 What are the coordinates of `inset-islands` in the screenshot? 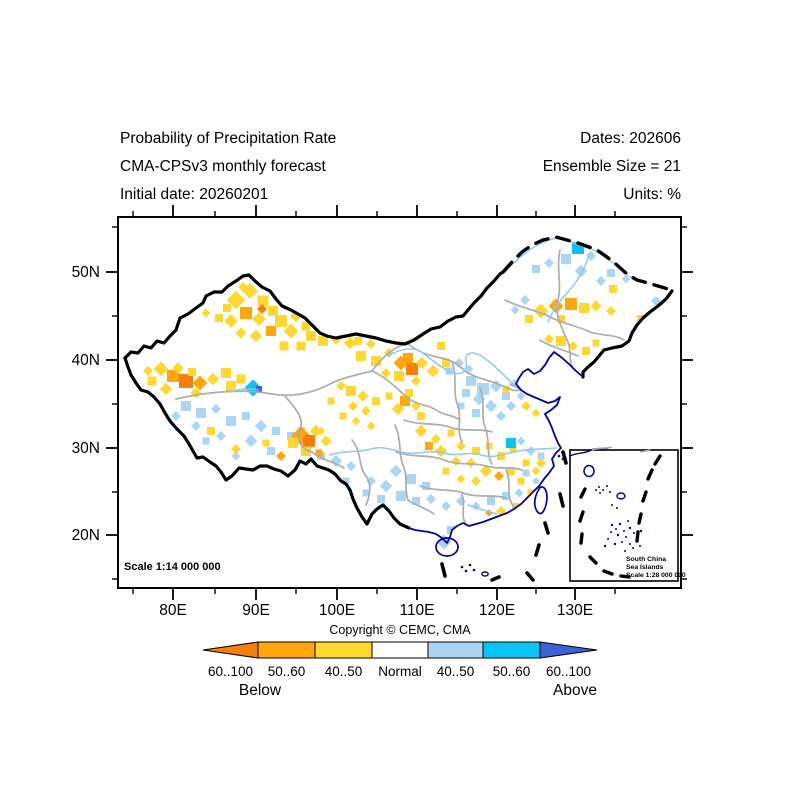 It's located at (619, 518).